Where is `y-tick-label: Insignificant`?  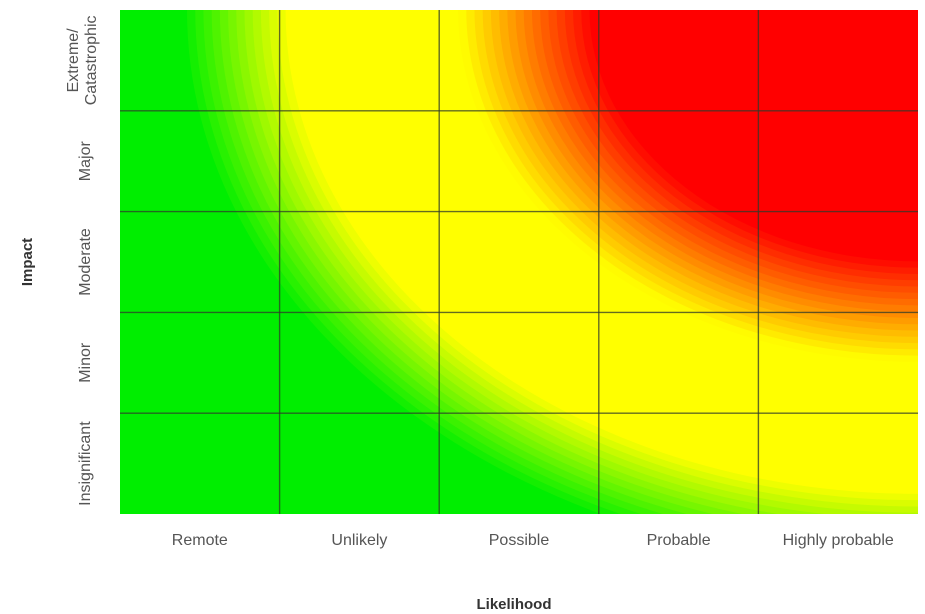 y-tick-label: Insignificant is located at coordinates (85, 463).